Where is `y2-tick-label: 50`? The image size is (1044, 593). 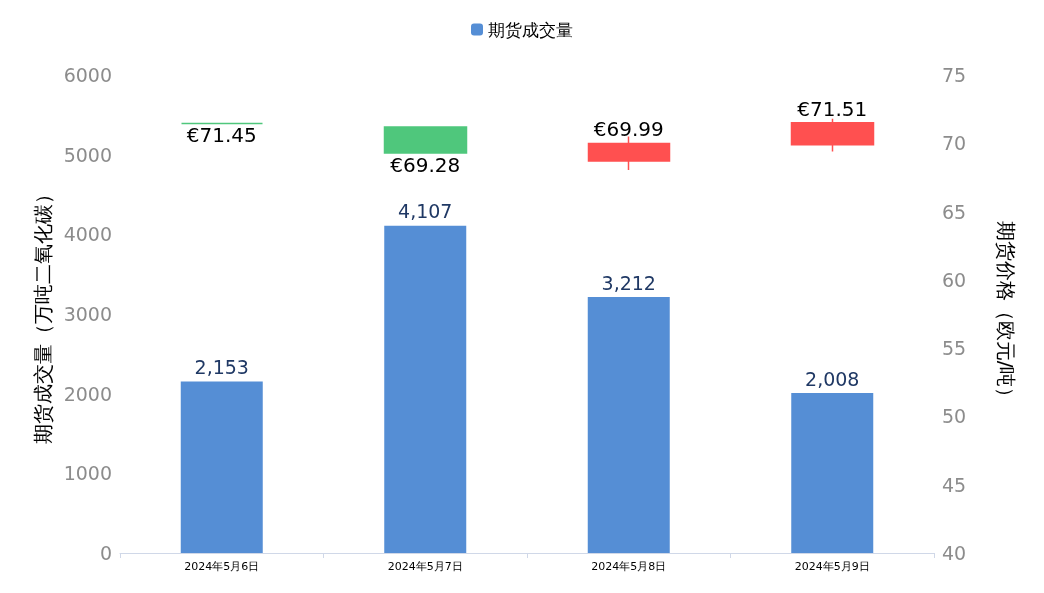
y2-tick-label: 50 is located at coordinates (954, 416).